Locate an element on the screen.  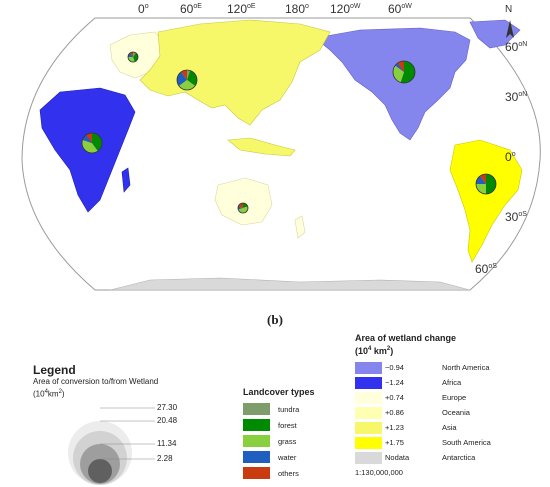
circle-label-20-48: 20.48 is located at coordinates (167, 420).